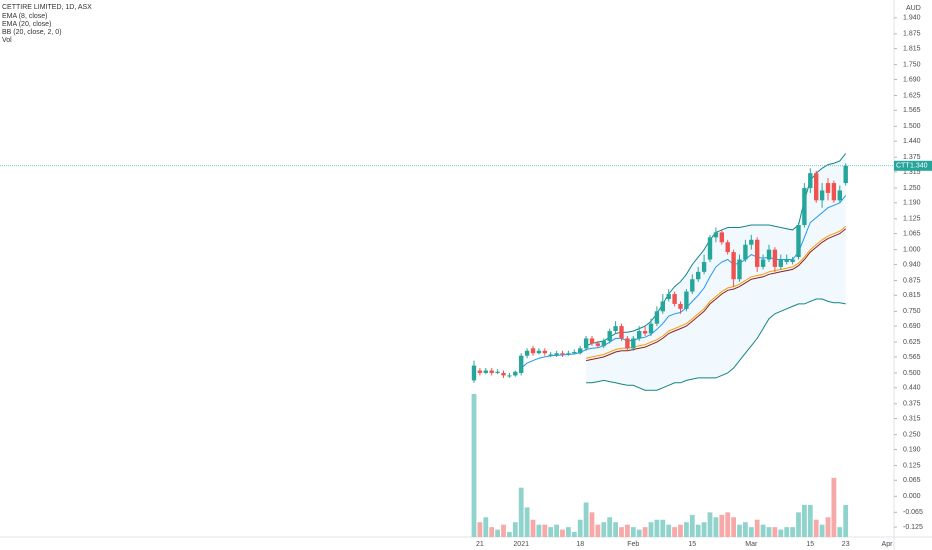 The image size is (932, 550). Describe the element at coordinates (912, 34) in the screenshot. I see `y-tick-label: 1.875` at that location.